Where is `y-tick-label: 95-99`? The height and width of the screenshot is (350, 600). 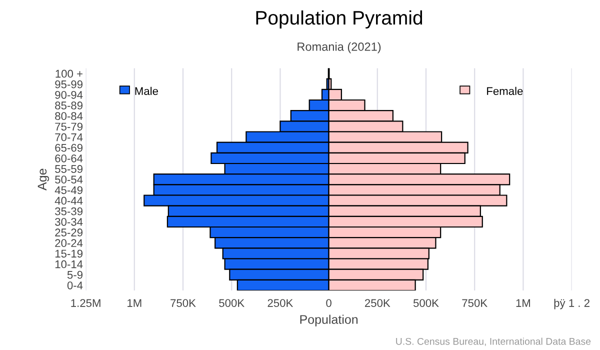 y-tick-label: 95-99 is located at coordinates (68, 84).